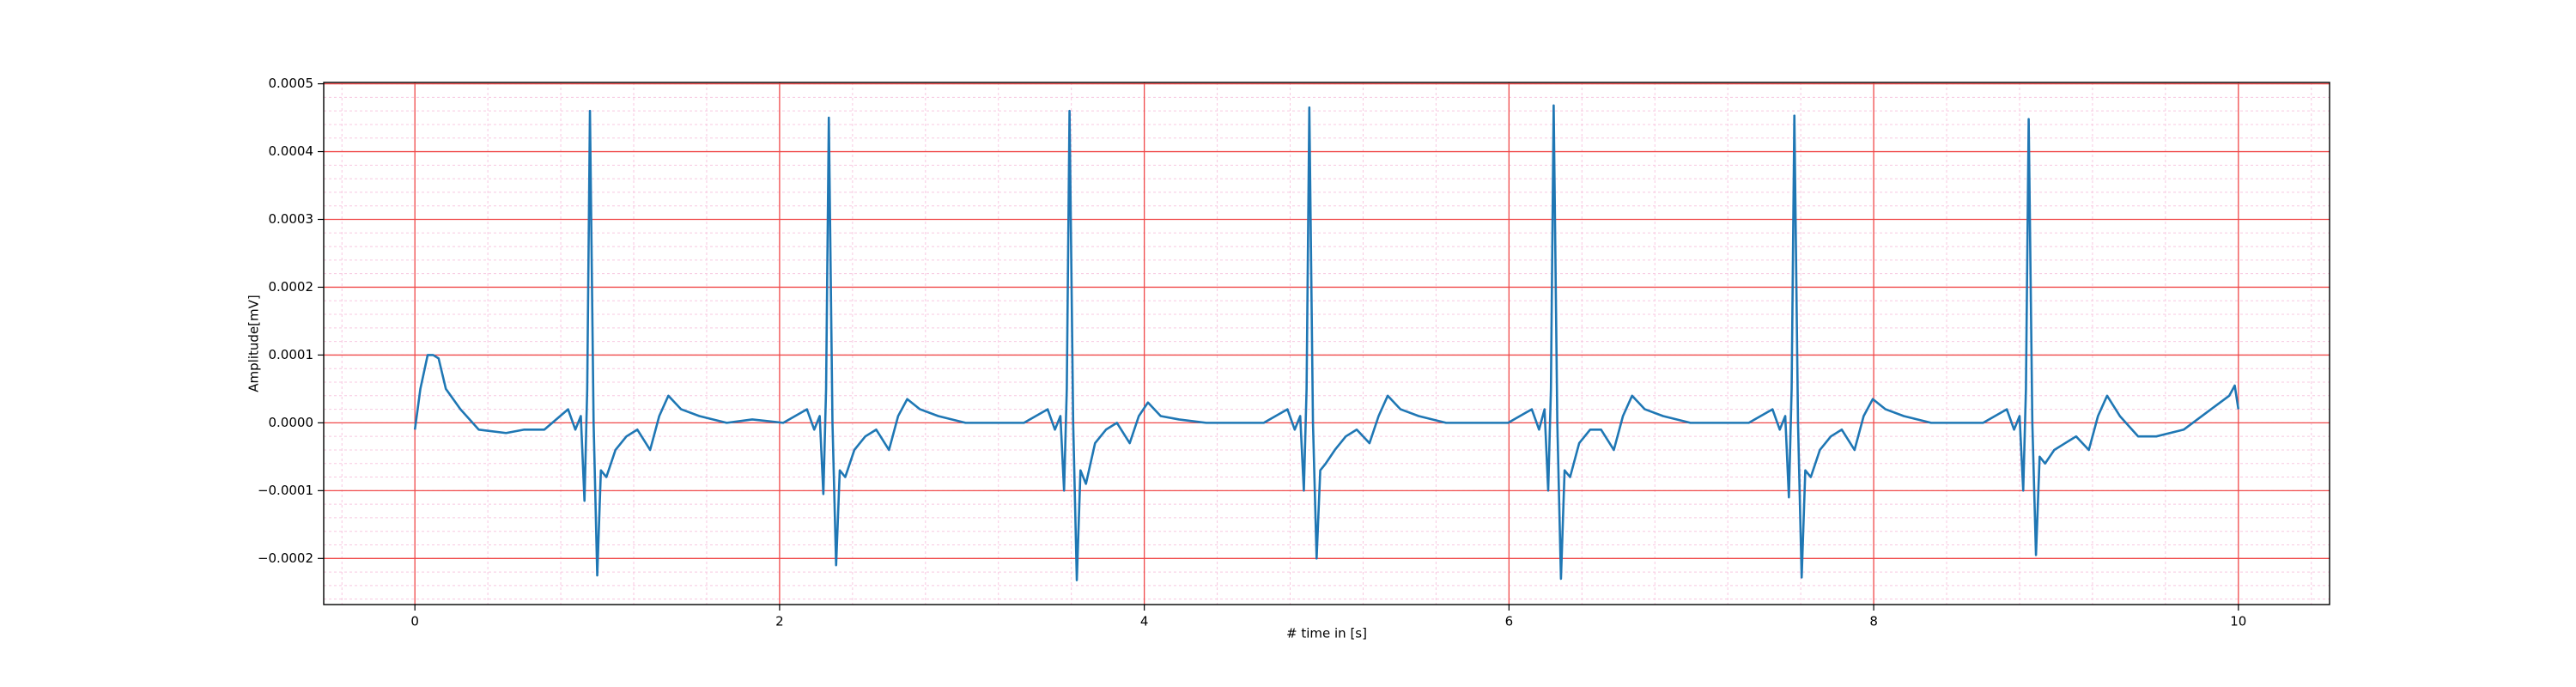  Describe the element at coordinates (291, 422) in the screenshot. I see `y-tick-label: 0.0000` at that location.